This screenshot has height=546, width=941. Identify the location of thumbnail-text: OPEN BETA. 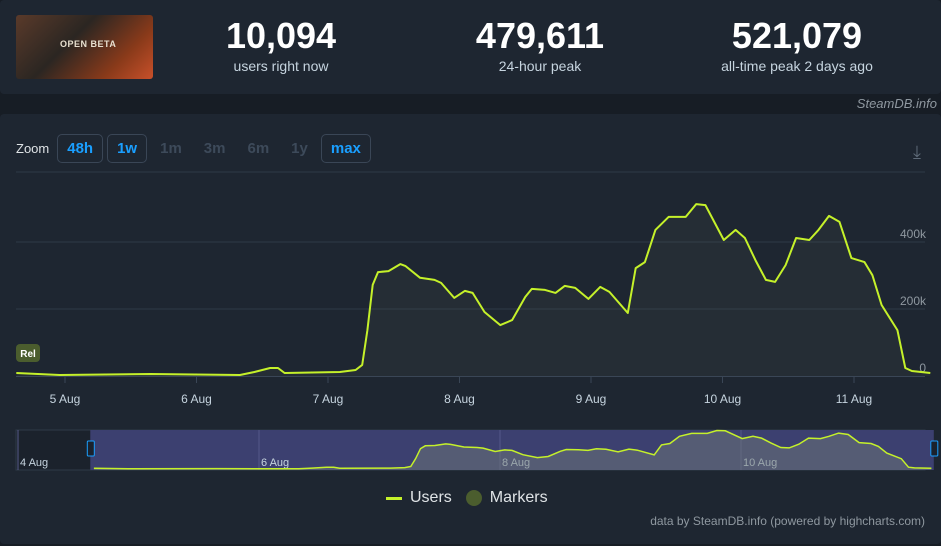
(88, 44).